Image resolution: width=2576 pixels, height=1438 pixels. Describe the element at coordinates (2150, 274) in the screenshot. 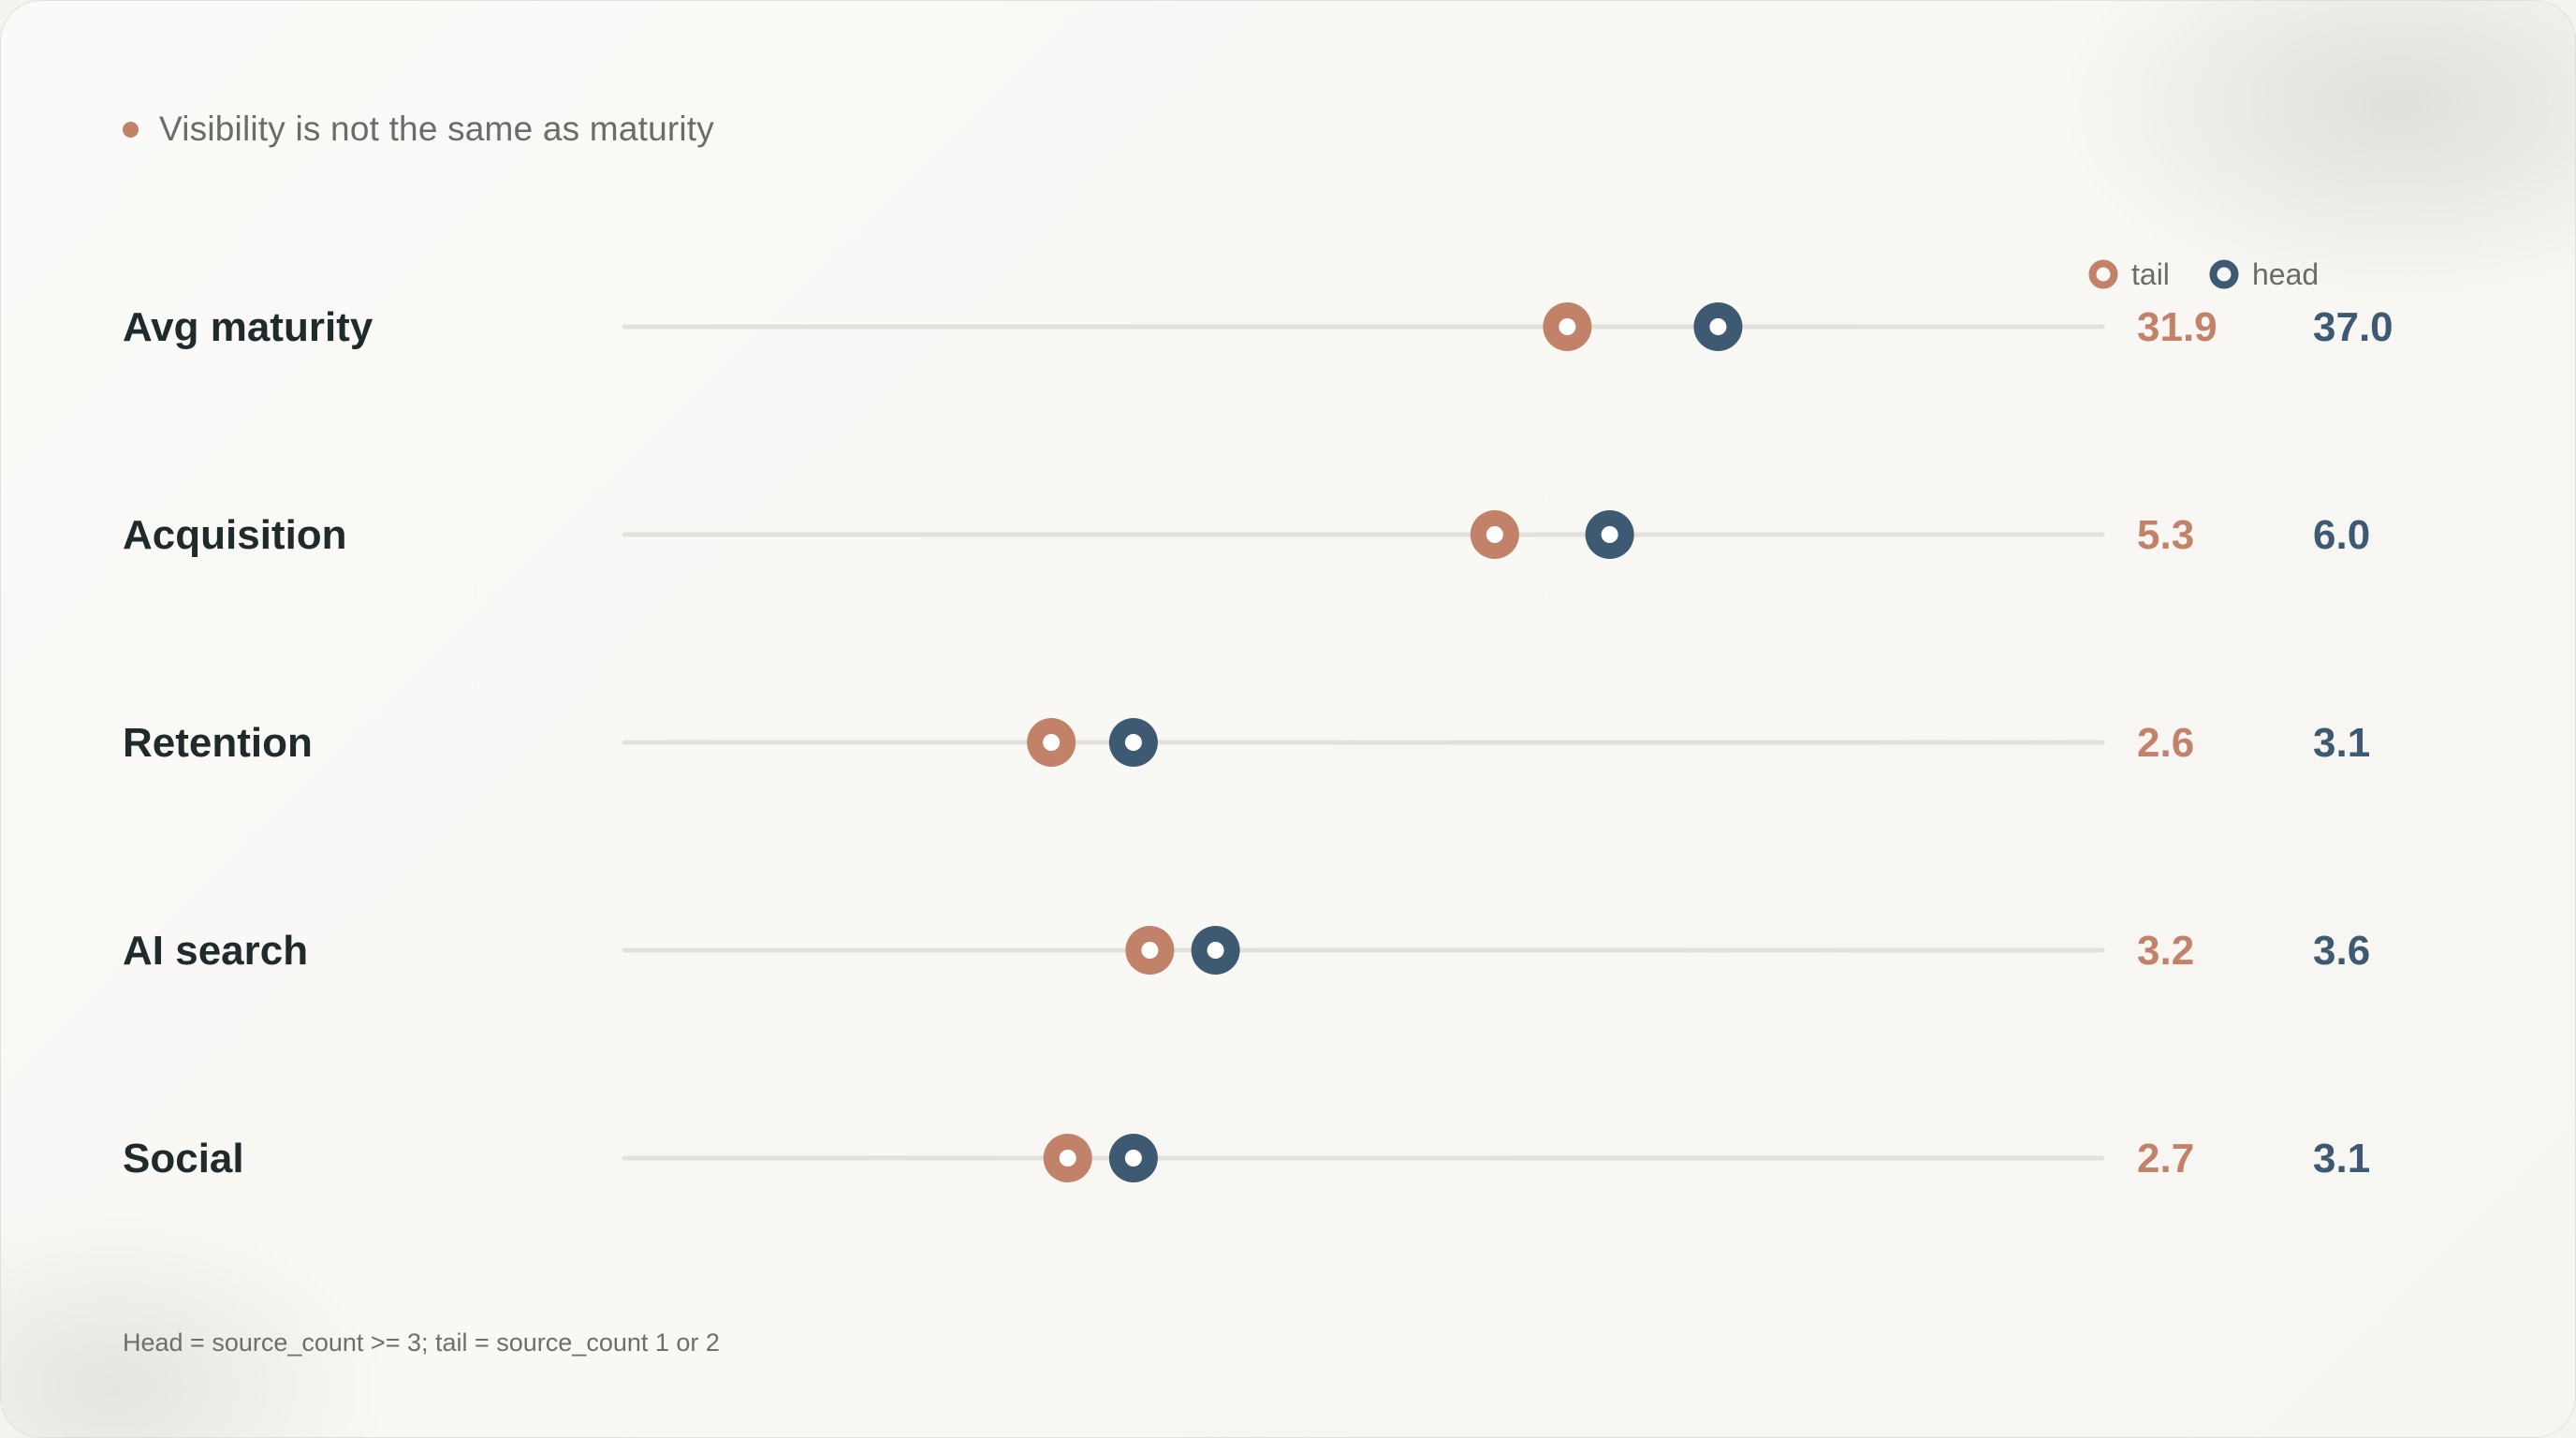

I see `legend-tail-label: tail` at that location.